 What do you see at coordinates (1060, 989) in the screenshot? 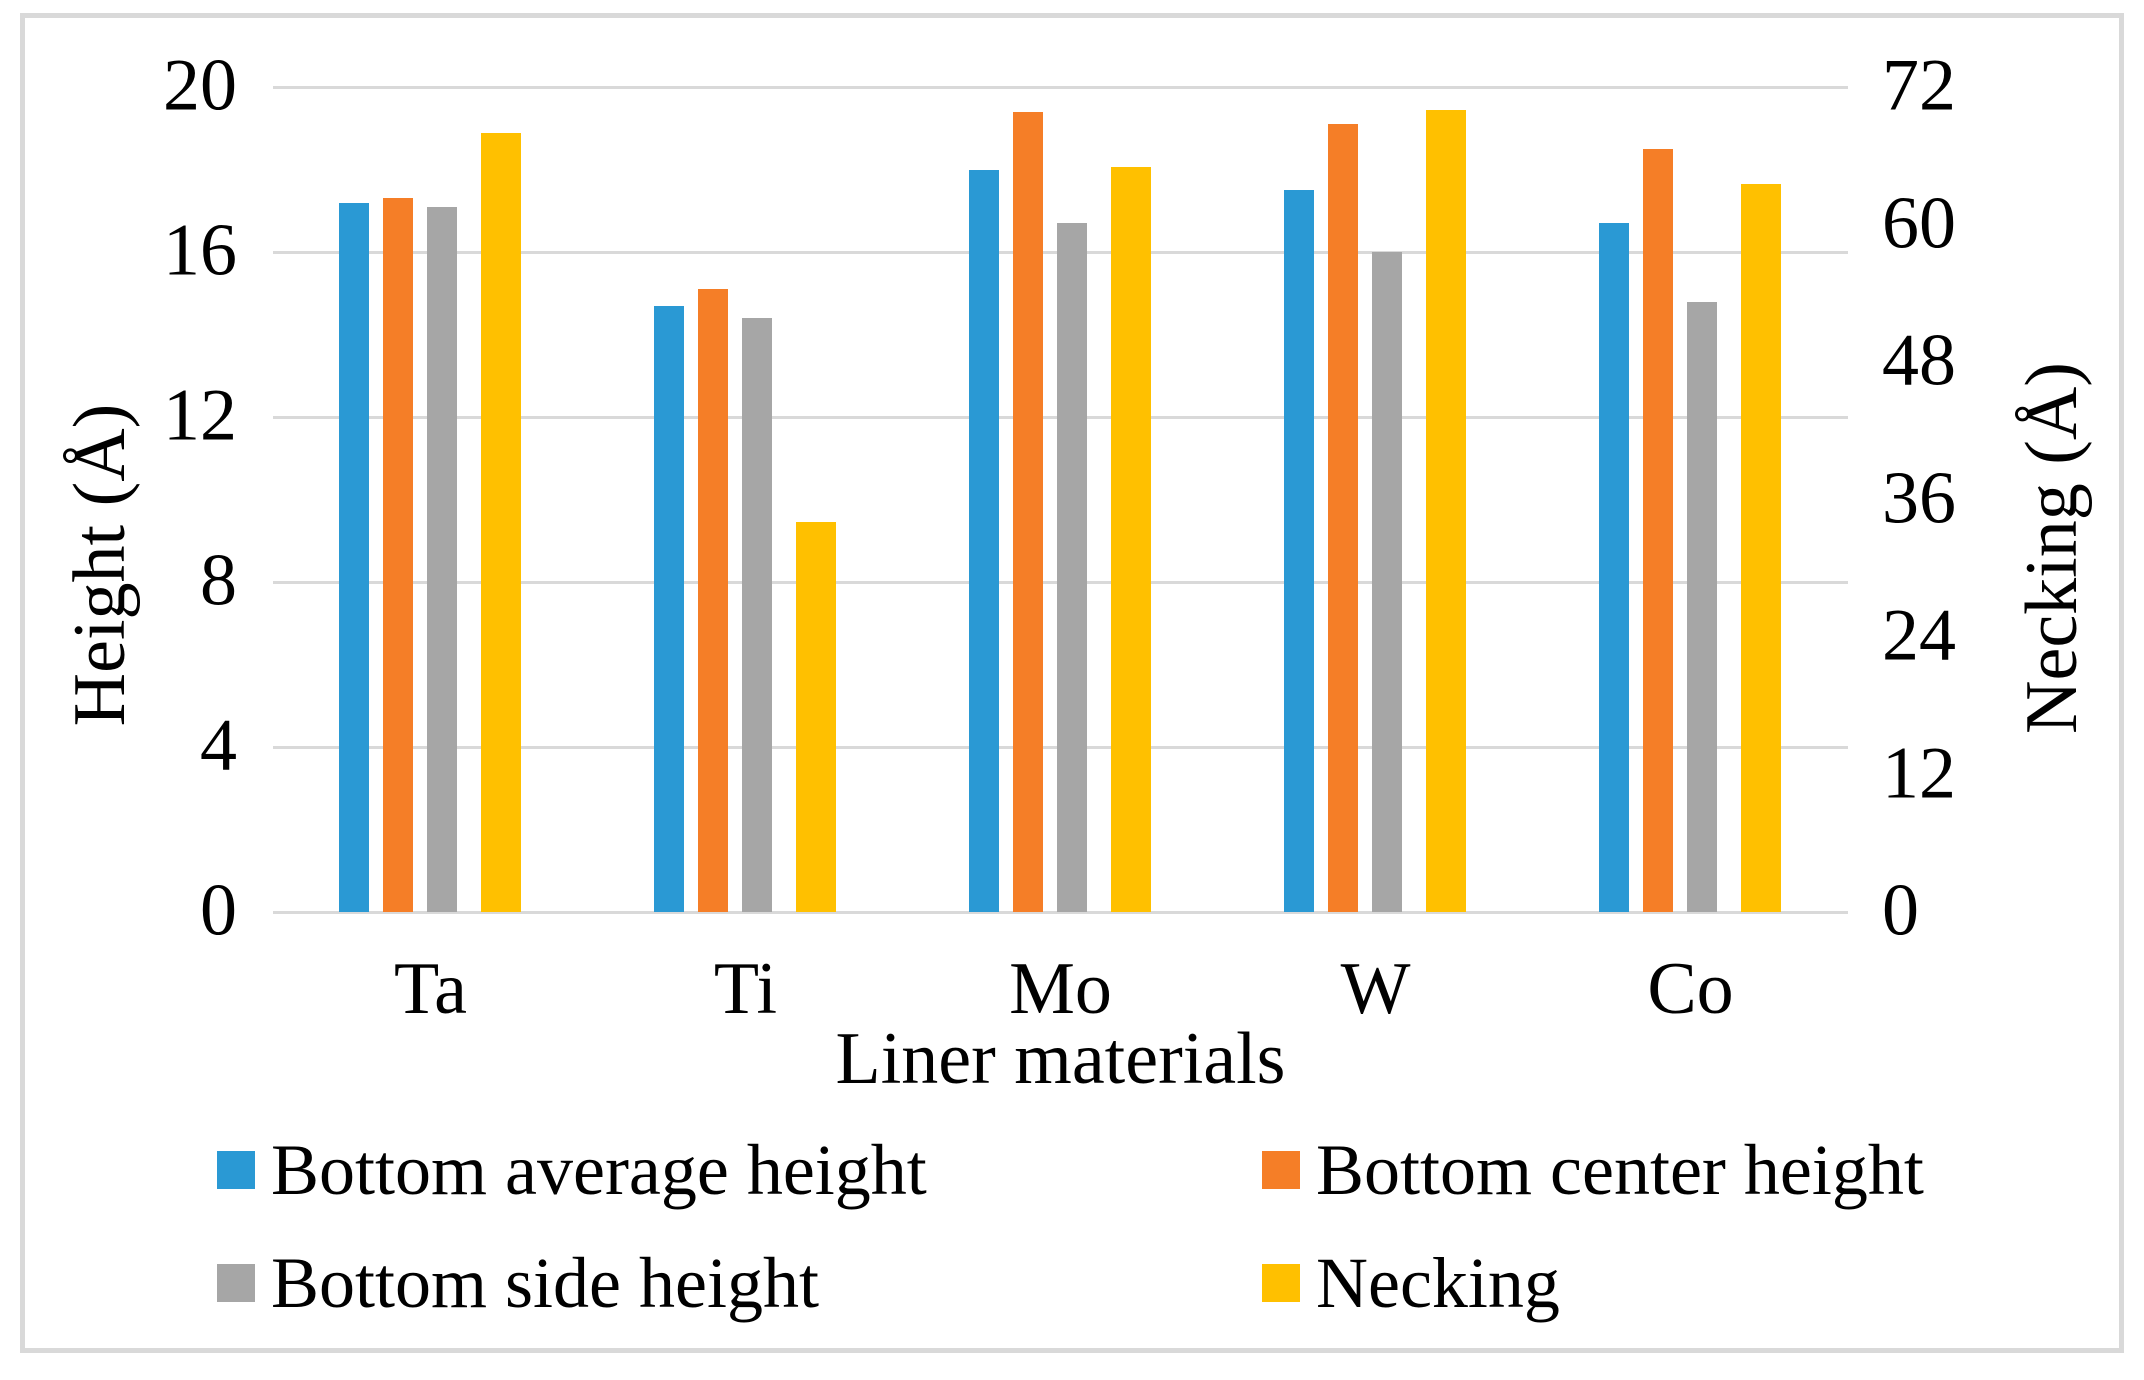
I see `x-category-mo: Mo` at bounding box center [1060, 989].